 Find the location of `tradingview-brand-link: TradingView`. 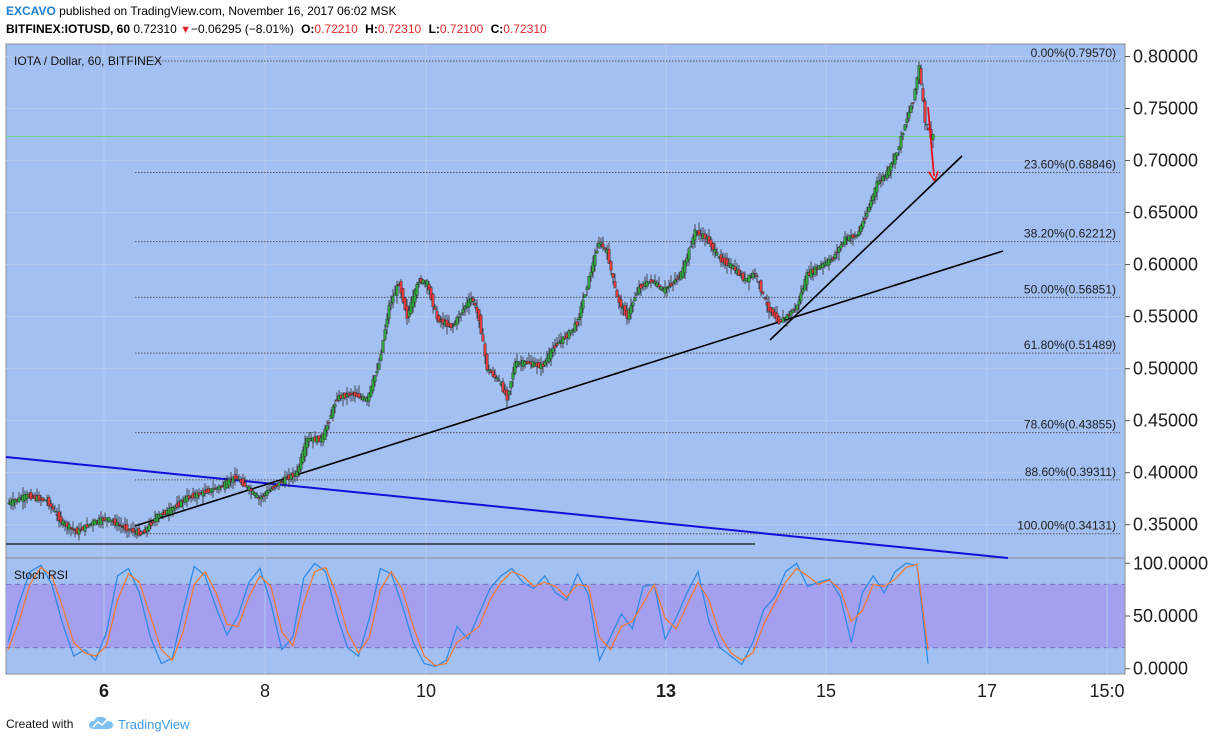

tradingview-brand-link: TradingView is located at coordinates (154, 724).